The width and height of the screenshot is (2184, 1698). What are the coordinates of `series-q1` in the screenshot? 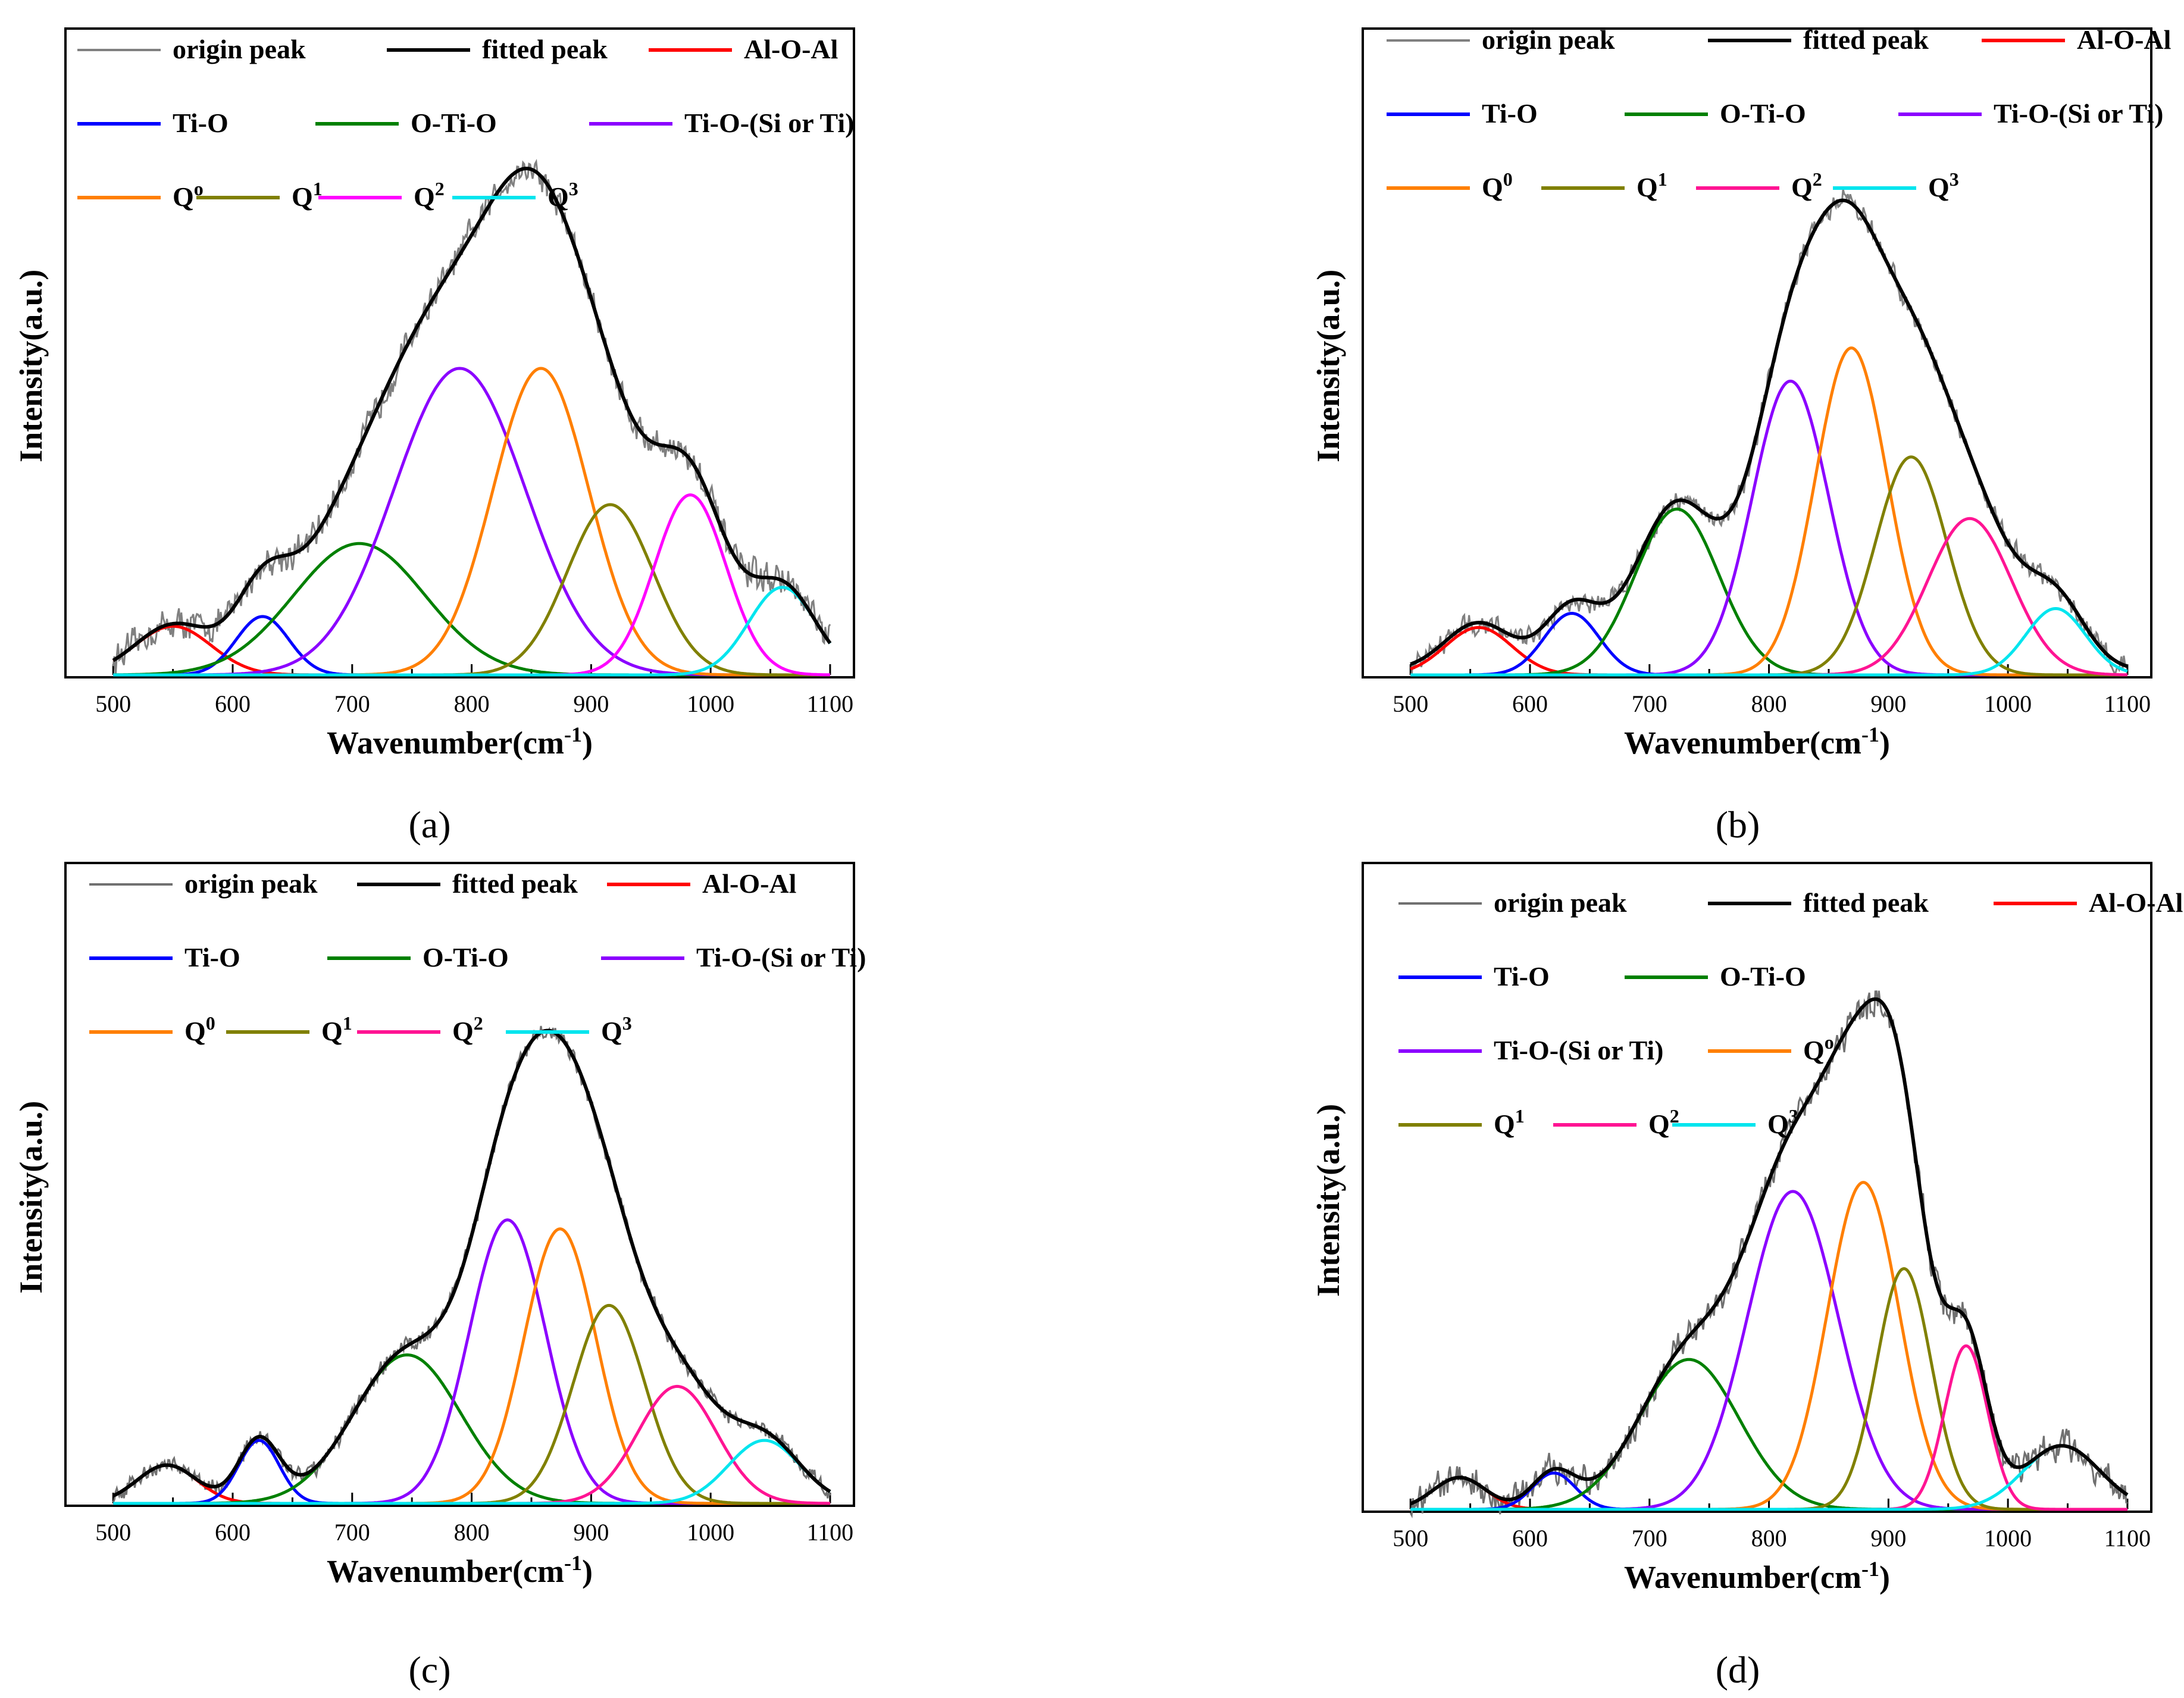 It's located at (472, 1404).